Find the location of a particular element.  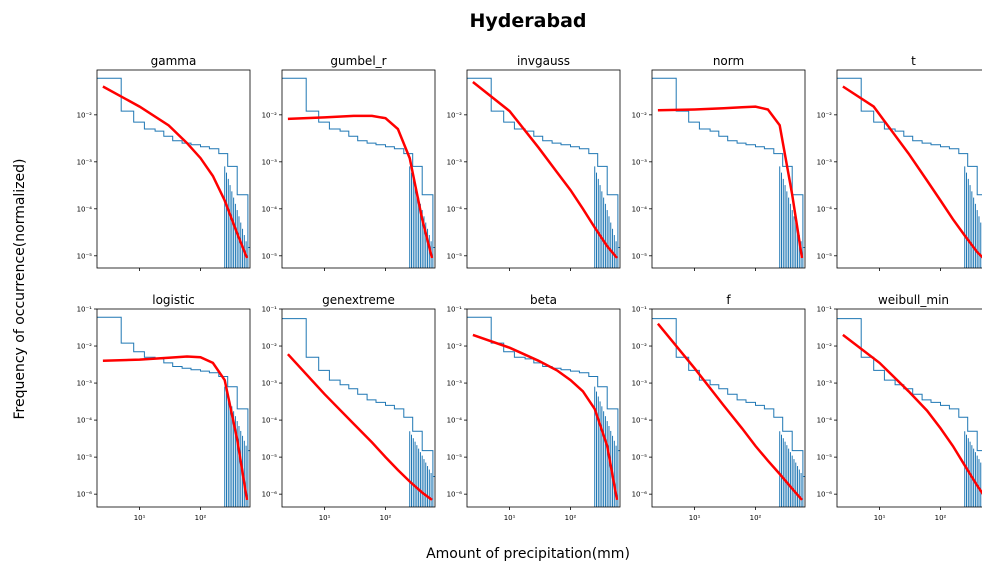

panel-title: invgauss is located at coordinates (543, 61).